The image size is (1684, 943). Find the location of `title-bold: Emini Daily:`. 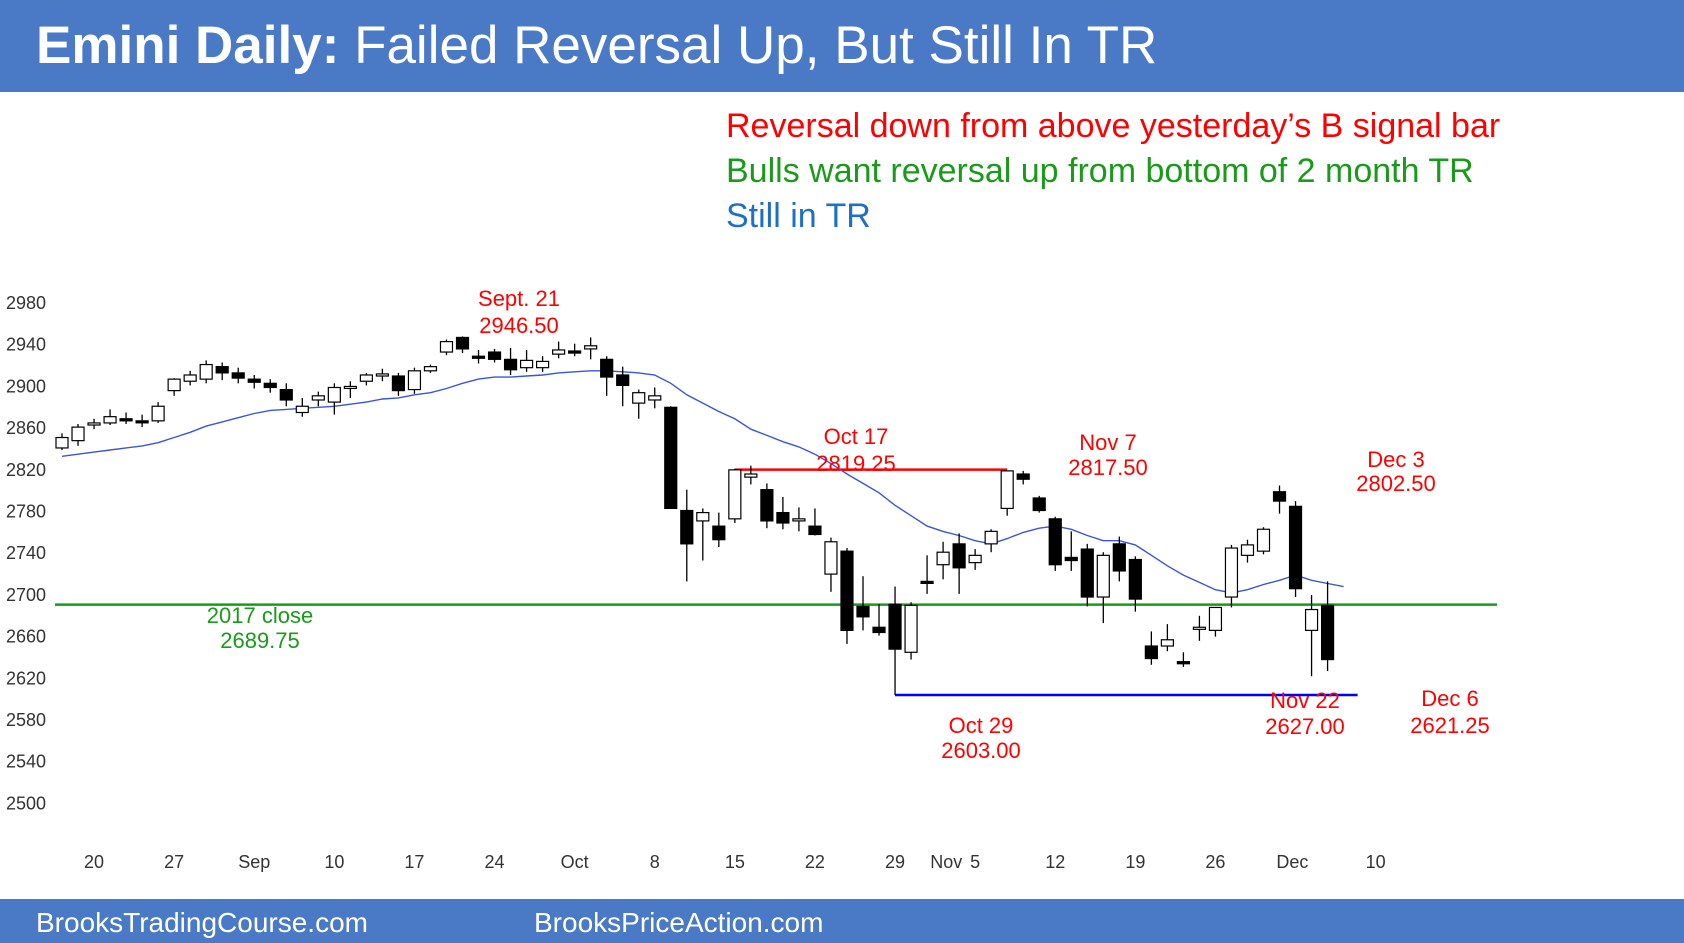

title-bold: Emini Daily: is located at coordinates (188, 45).